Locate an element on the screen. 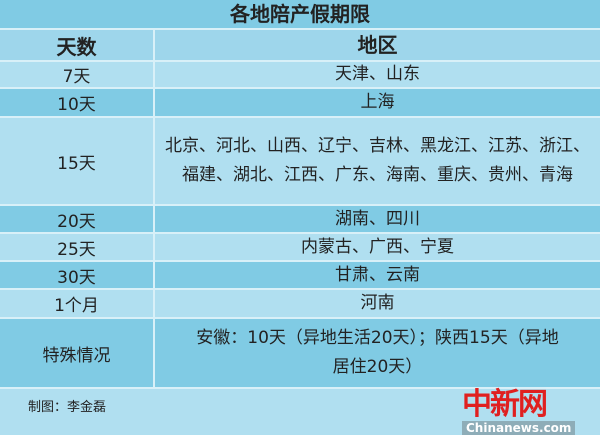 This screenshot has height=435, width=600. days-cell: 15天 is located at coordinates (77, 161).